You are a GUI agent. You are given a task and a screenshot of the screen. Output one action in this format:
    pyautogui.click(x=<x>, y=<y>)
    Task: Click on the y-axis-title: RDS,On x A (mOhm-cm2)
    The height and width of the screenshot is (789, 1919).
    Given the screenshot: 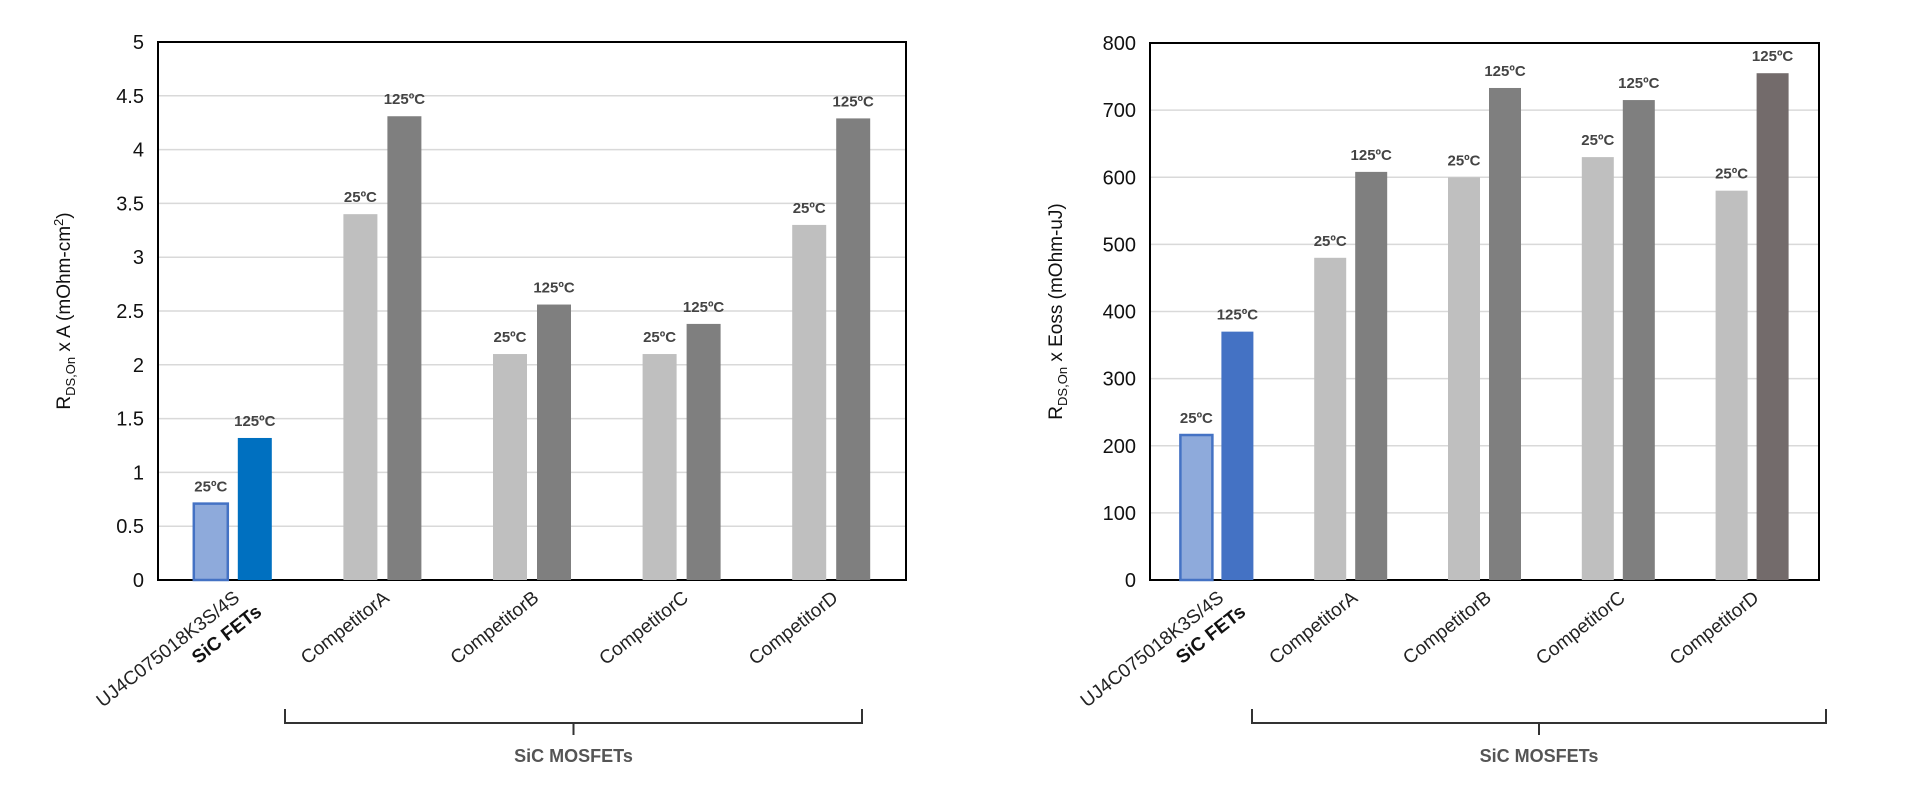 What is the action you would take?
    pyautogui.click(x=64, y=310)
    